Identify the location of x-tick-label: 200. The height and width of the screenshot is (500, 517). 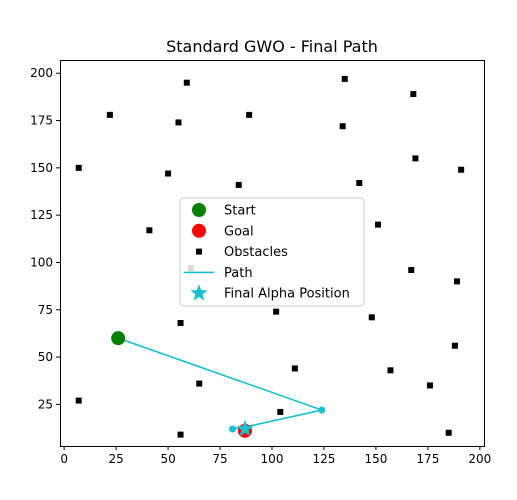
(479, 459).